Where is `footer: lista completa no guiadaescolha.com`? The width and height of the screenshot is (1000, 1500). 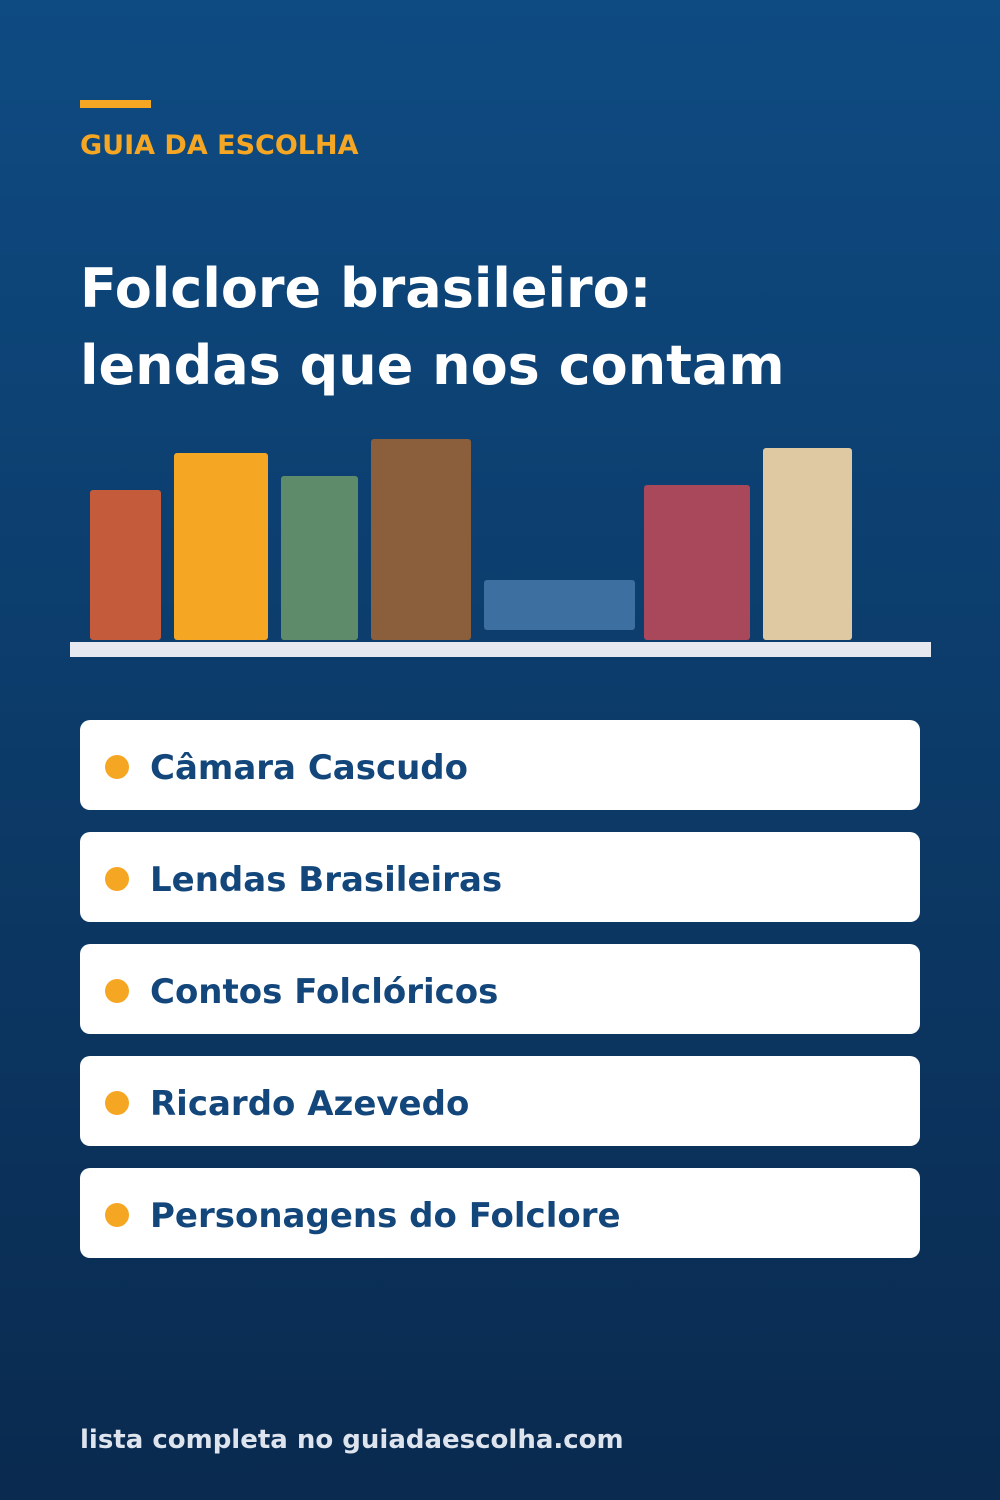
footer: lista completa no guiadaescolha.com is located at coordinates (352, 1440).